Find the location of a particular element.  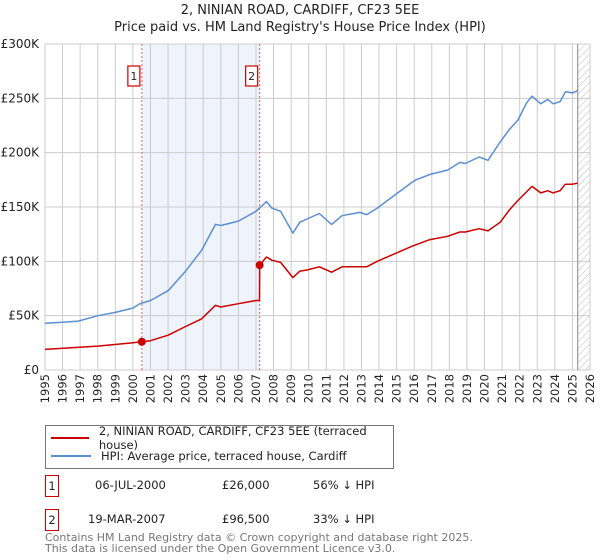

x-tick-label: 1995 is located at coordinates (45, 388).